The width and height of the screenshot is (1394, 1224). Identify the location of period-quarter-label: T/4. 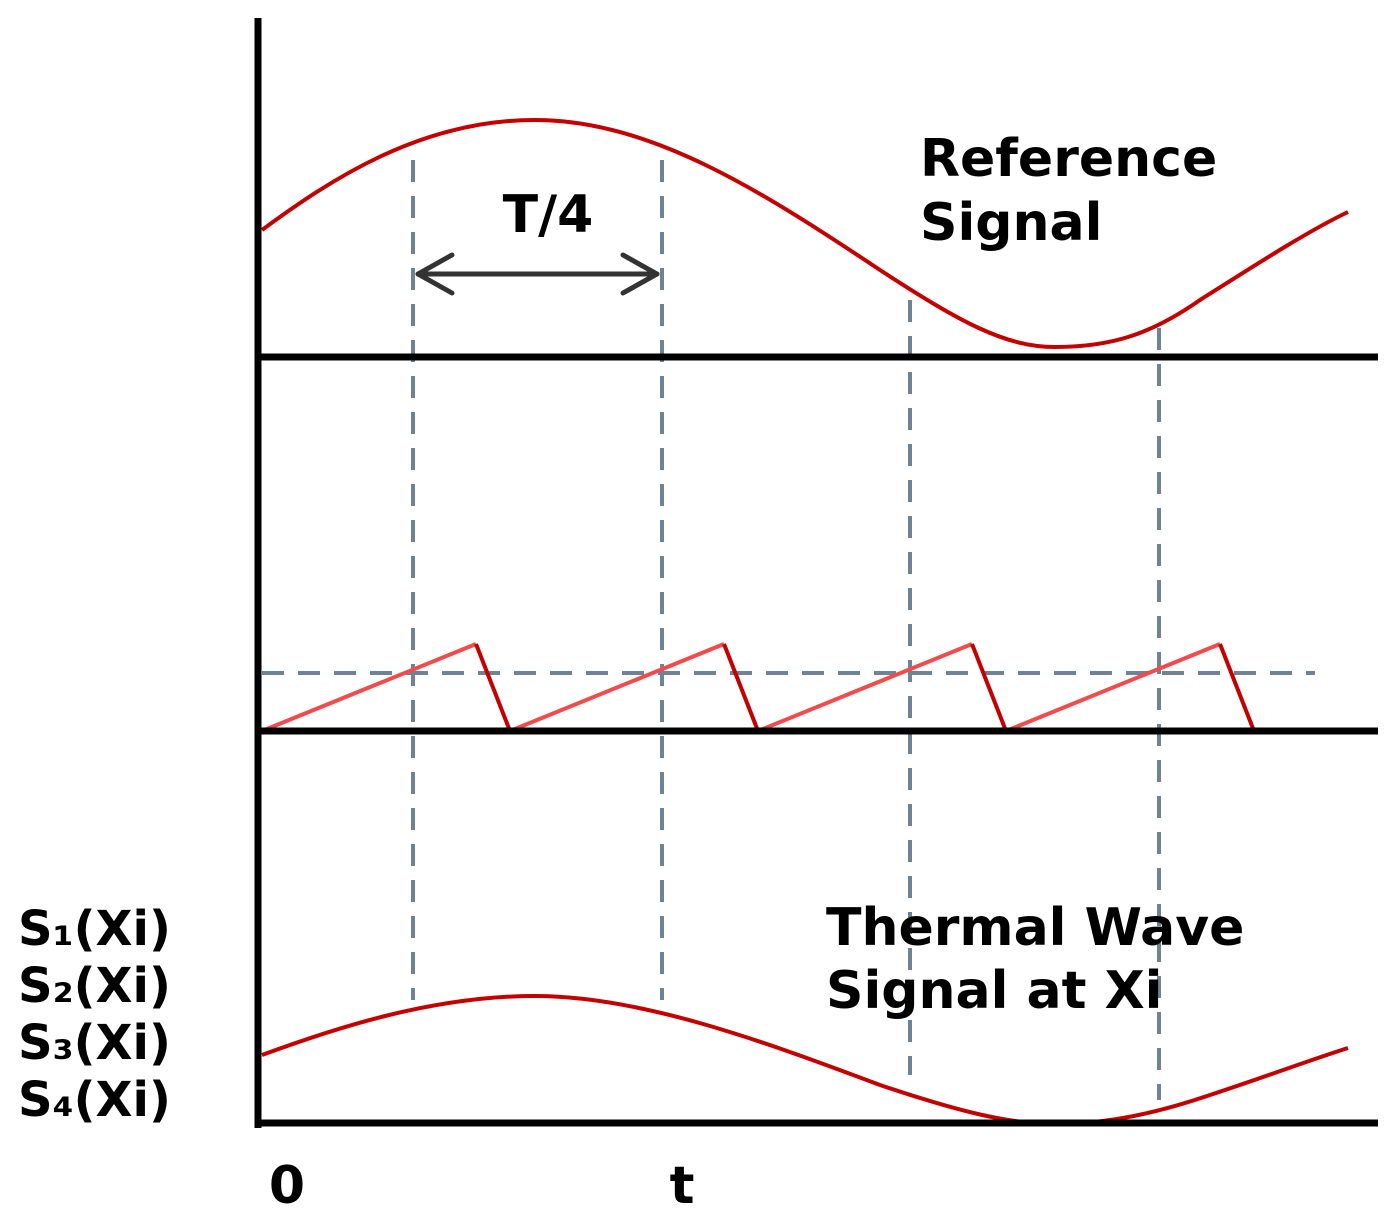
(548, 215).